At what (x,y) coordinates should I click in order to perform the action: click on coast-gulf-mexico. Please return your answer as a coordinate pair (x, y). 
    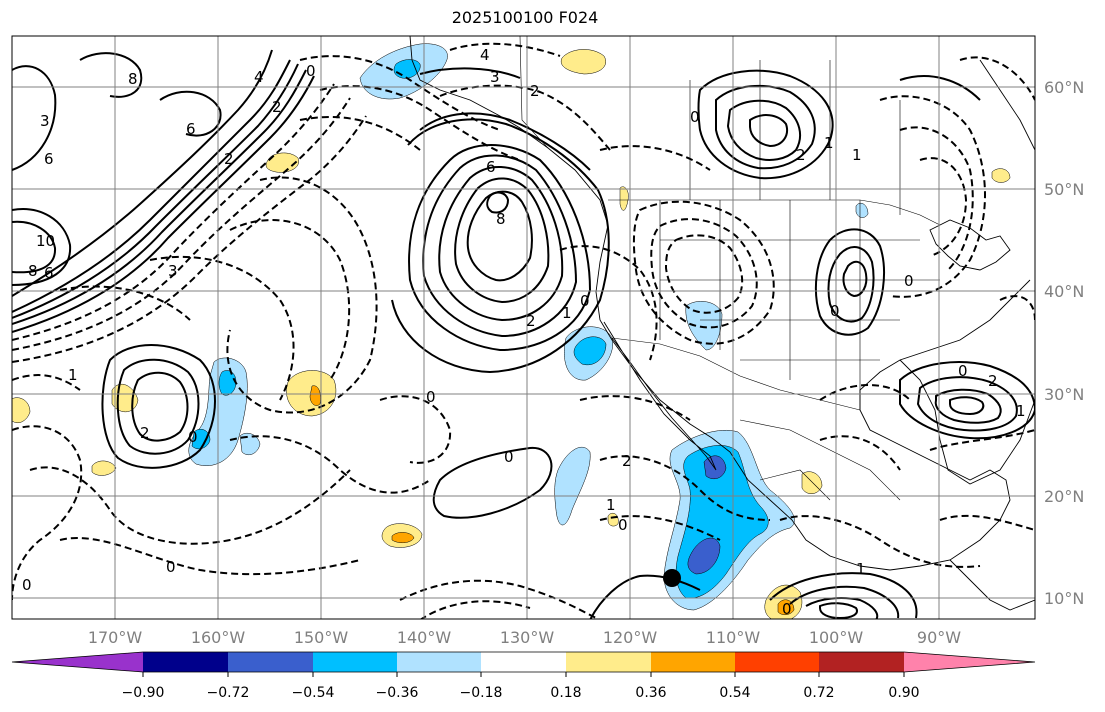
    Looking at the image, I should click on (967, 422).